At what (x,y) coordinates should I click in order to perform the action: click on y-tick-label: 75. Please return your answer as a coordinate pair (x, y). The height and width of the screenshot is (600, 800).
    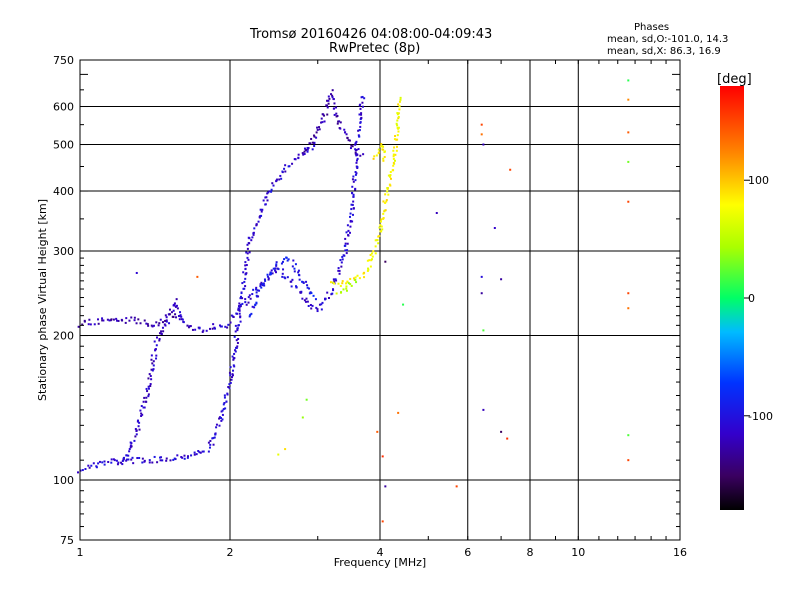
    Looking at the image, I should click on (67, 540).